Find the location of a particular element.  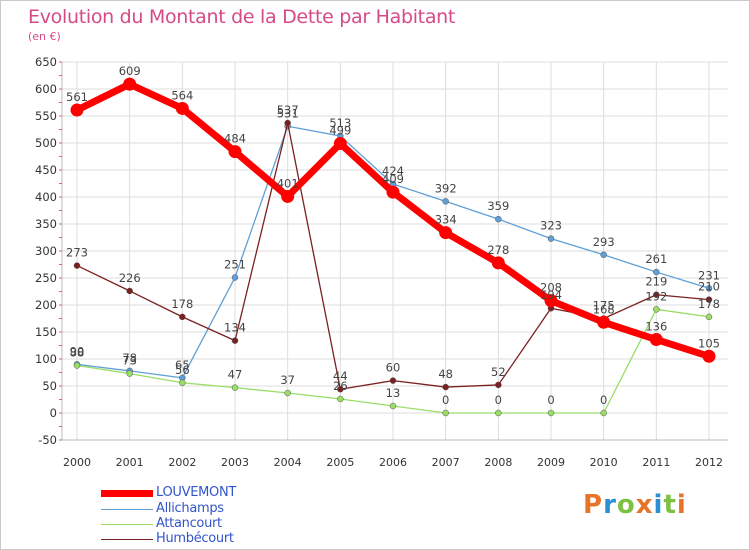

data-label: 13 is located at coordinates (393, 393).